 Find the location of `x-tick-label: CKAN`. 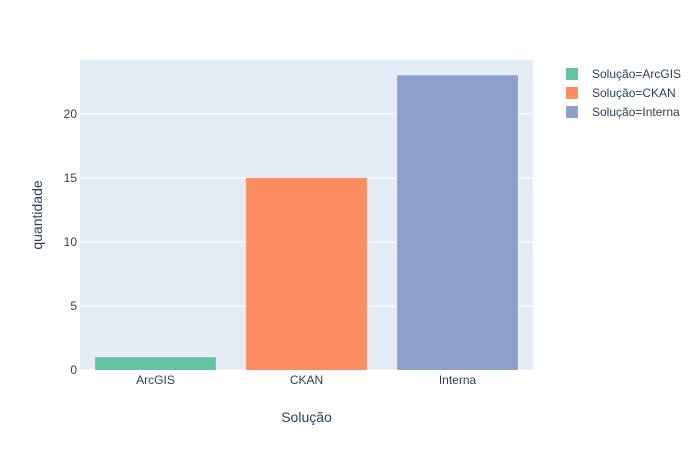

x-tick-label: CKAN is located at coordinates (306, 380).